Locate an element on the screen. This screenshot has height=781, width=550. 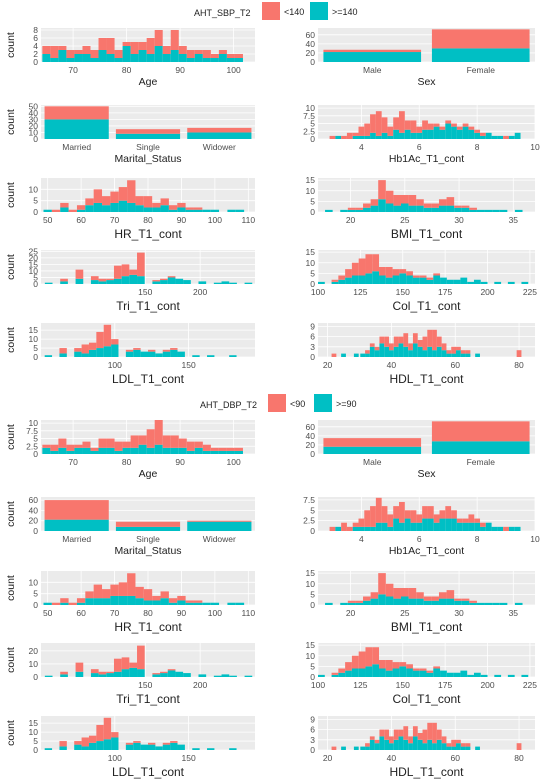
x-tick-label: Female is located at coordinates (481, 462).